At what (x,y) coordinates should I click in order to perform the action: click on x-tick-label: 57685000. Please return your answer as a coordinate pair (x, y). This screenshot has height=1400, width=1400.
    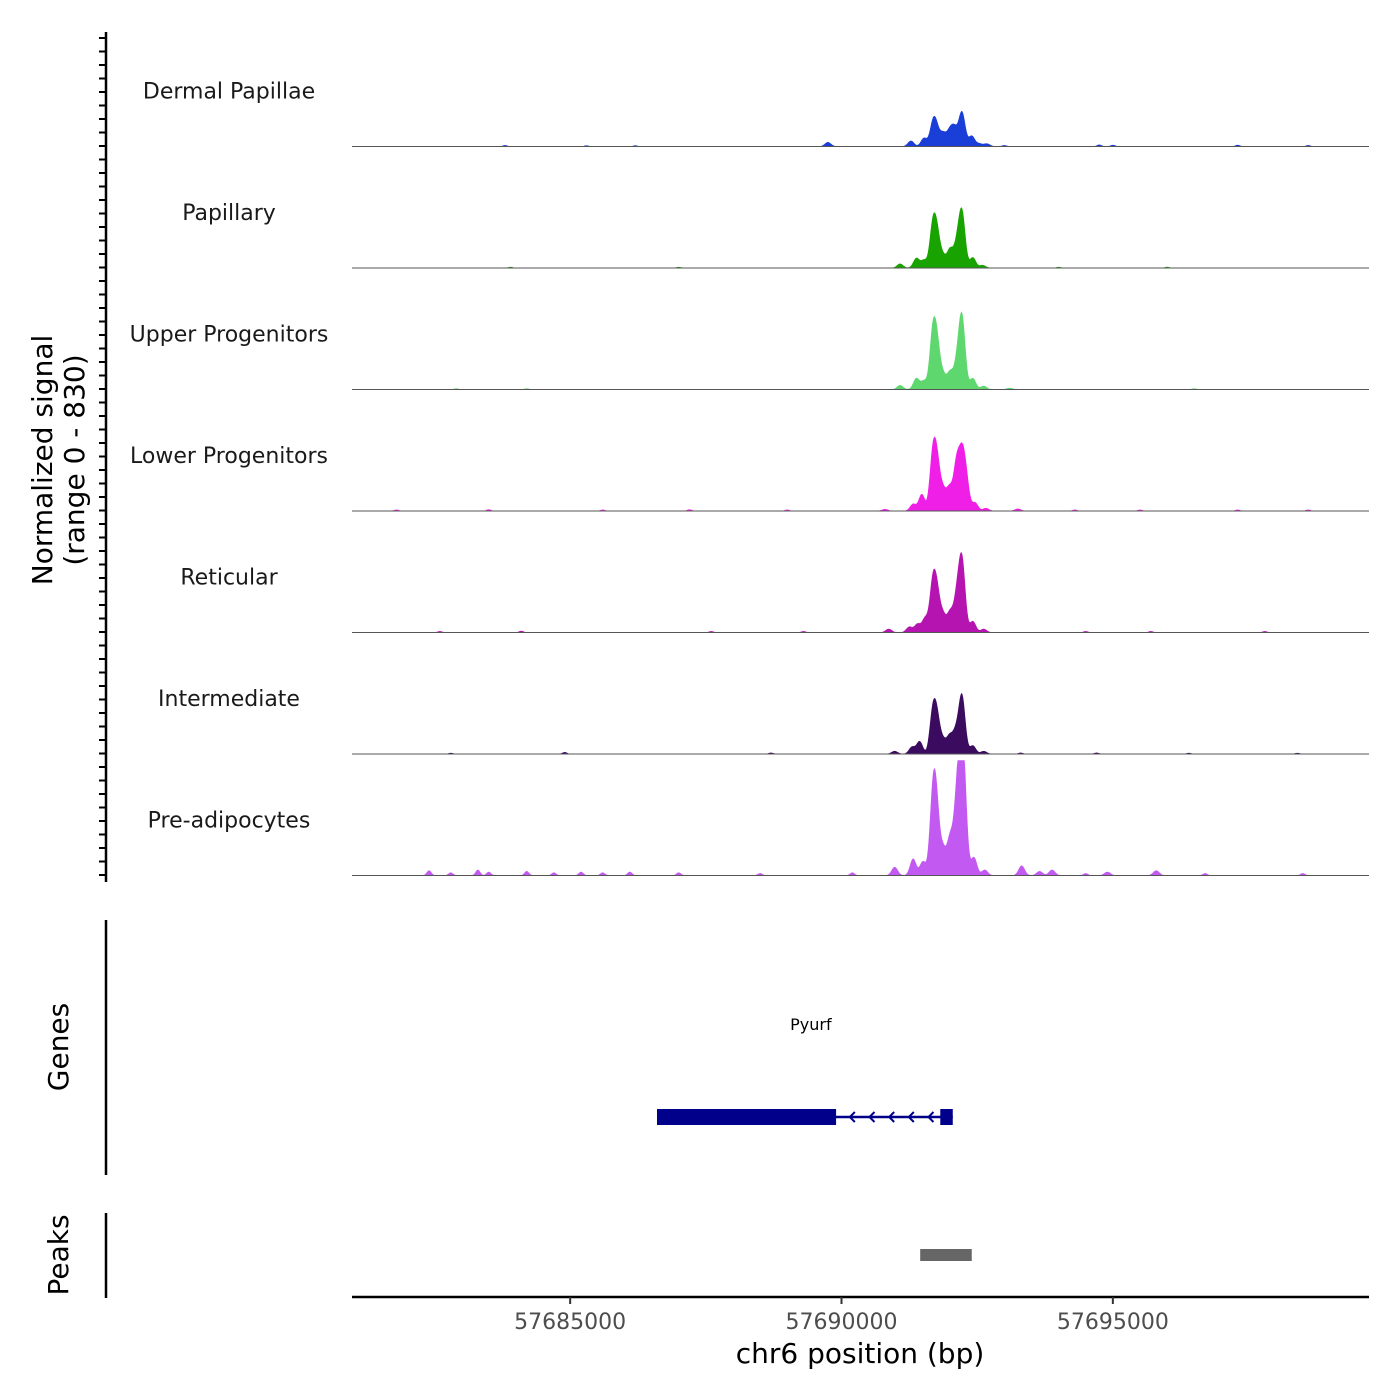
    Looking at the image, I should click on (570, 1322).